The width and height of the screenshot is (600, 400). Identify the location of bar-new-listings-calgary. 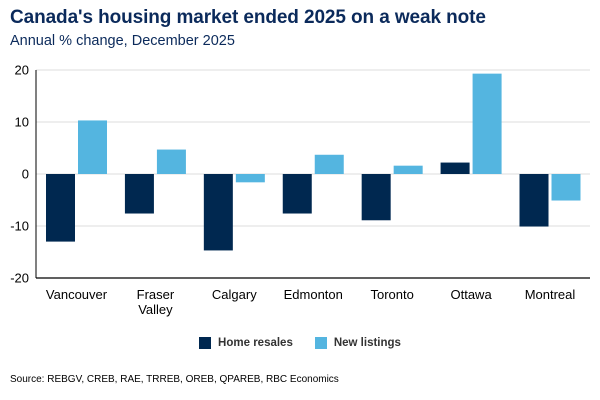
(250, 178).